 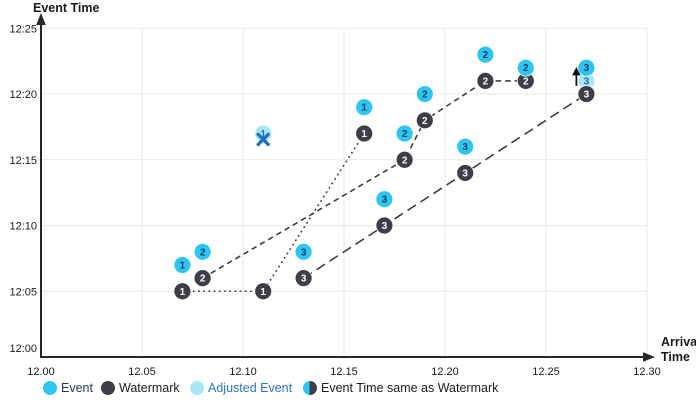 I want to click on legend-item-event-same-as-watermark: Event Time same as Watermark, so click(x=400, y=388).